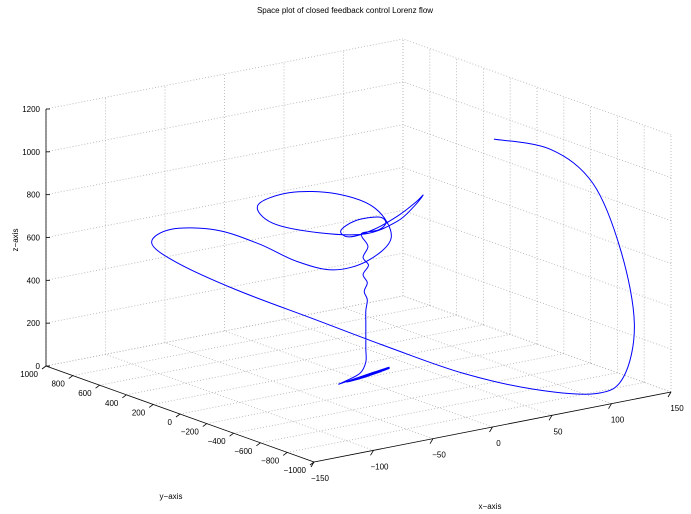 Image resolution: width=691 pixels, height=514 pixels. Describe the element at coordinates (217, 441) in the screenshot. I see `y-tick-label: −400` at that location.